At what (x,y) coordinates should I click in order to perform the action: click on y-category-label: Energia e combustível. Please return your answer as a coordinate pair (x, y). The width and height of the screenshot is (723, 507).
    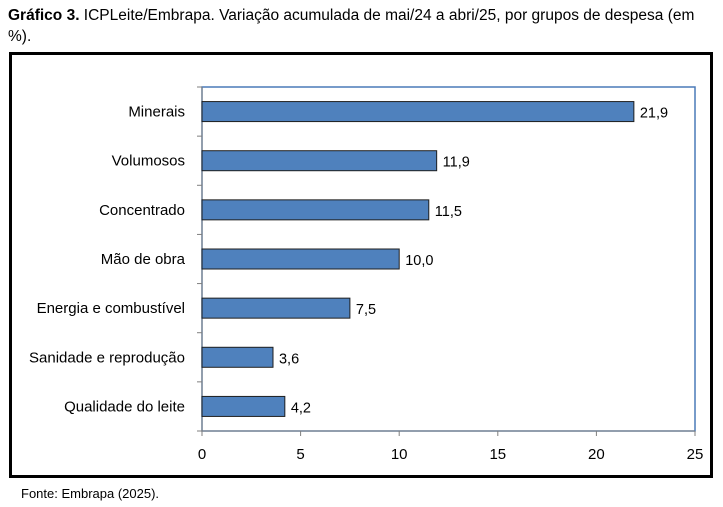
    Looking at the image, I should click on (111, 308).